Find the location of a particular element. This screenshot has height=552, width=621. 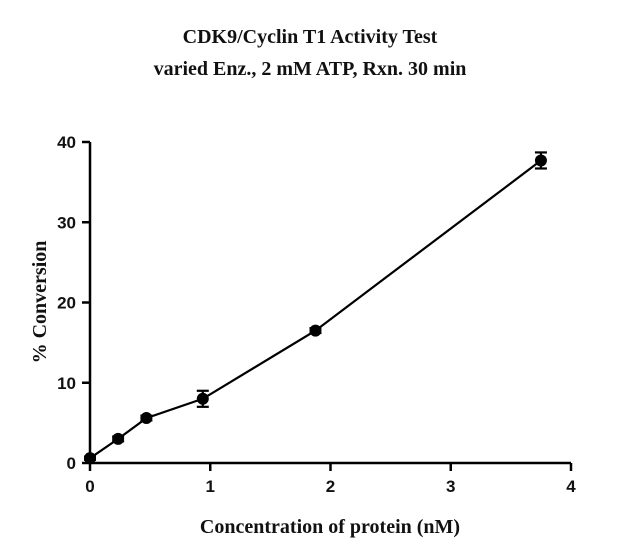

x-axis-label: Concentration of protein (nM) is located at coordinates (330, 527).